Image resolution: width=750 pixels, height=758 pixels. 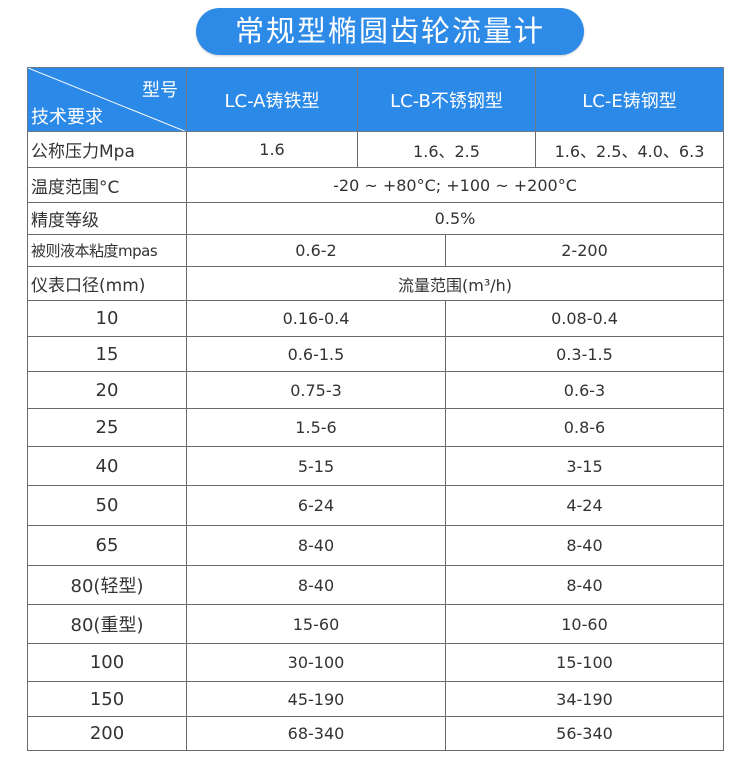 What do you see at coordinates (107, 585) in the screenshot?
I see `diameter-cell: 80(轻型)` at bounding box center [107, 585].